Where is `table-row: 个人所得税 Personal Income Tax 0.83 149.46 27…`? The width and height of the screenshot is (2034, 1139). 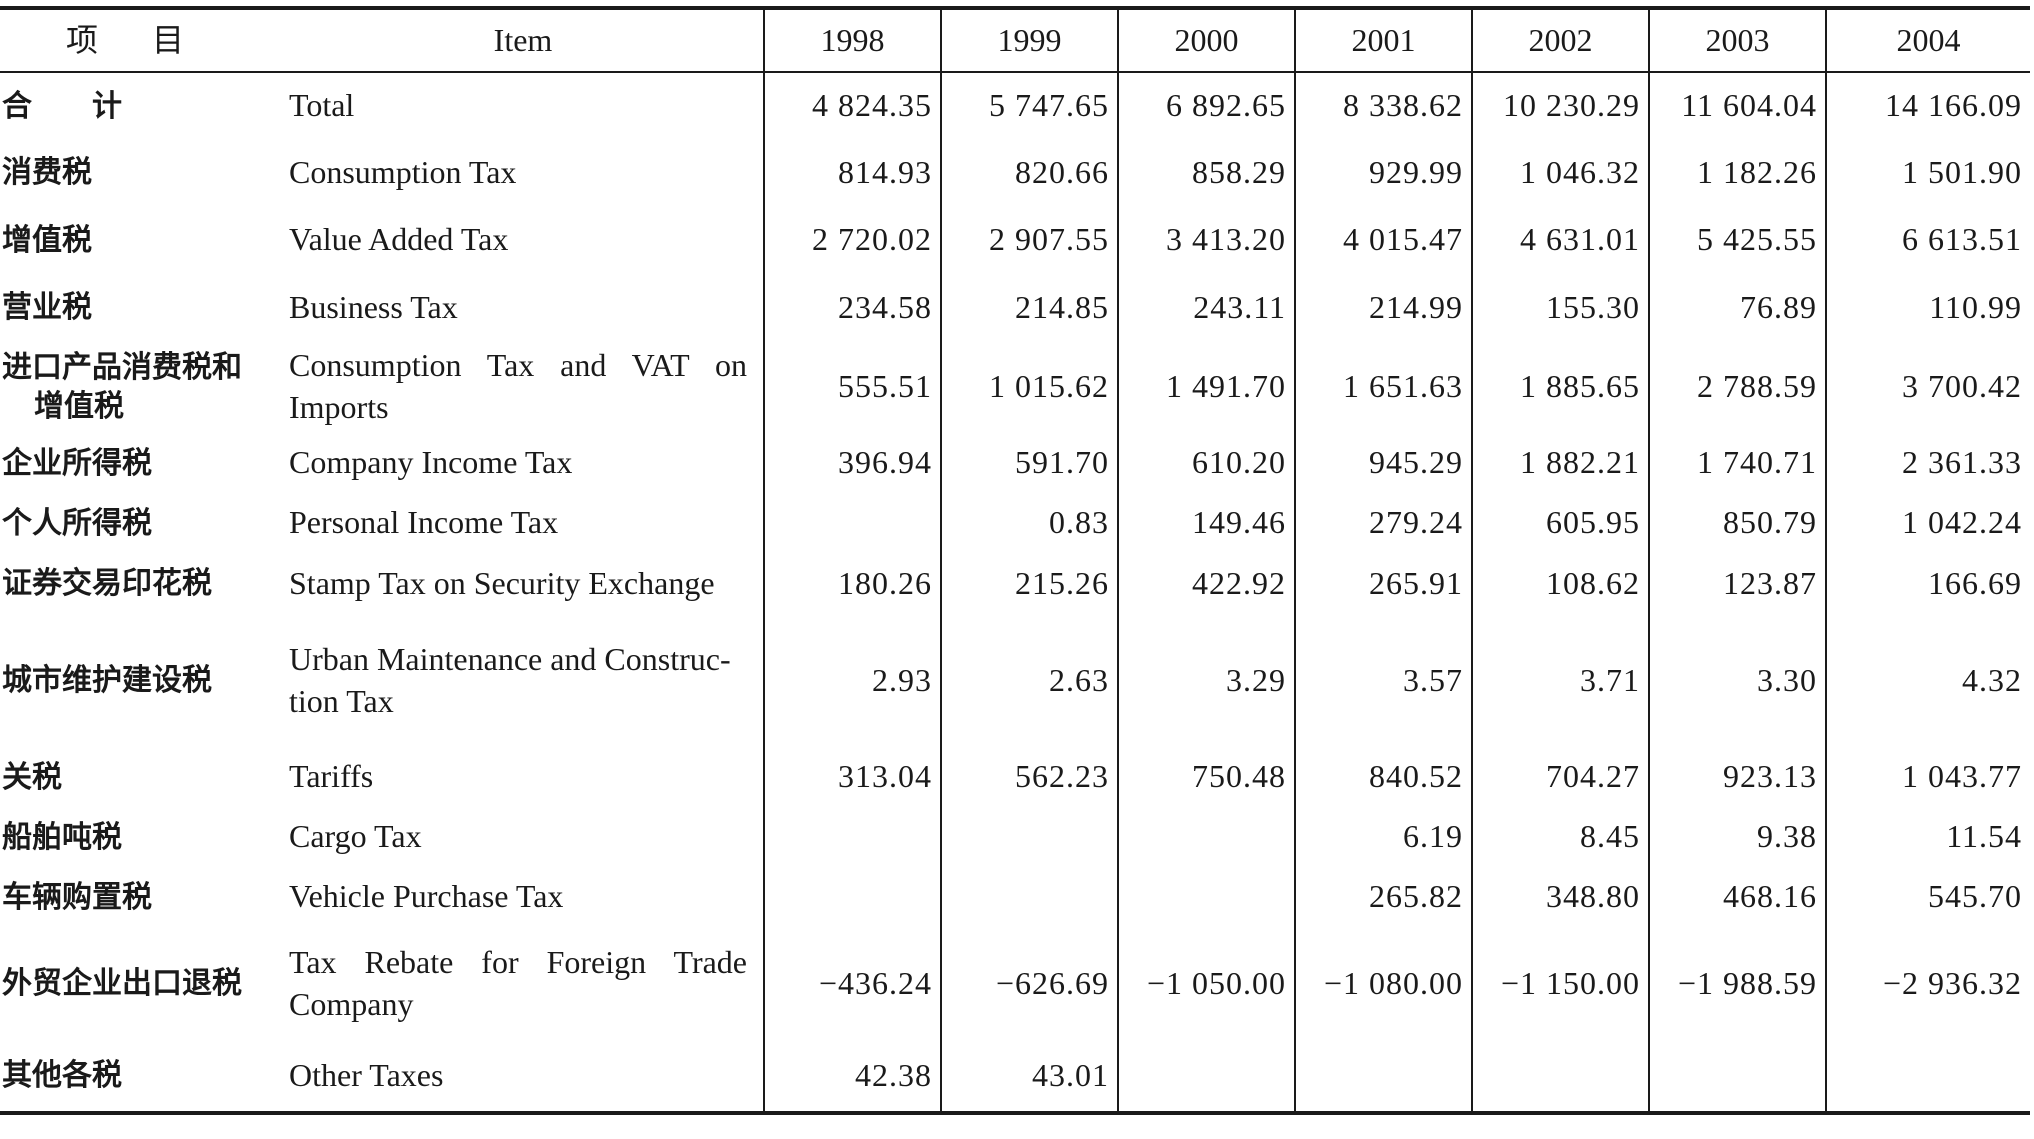 table-row: 个人所得税 Personal Income Tax 0.83 149.46 27… is located at coordinates (1015, 523).